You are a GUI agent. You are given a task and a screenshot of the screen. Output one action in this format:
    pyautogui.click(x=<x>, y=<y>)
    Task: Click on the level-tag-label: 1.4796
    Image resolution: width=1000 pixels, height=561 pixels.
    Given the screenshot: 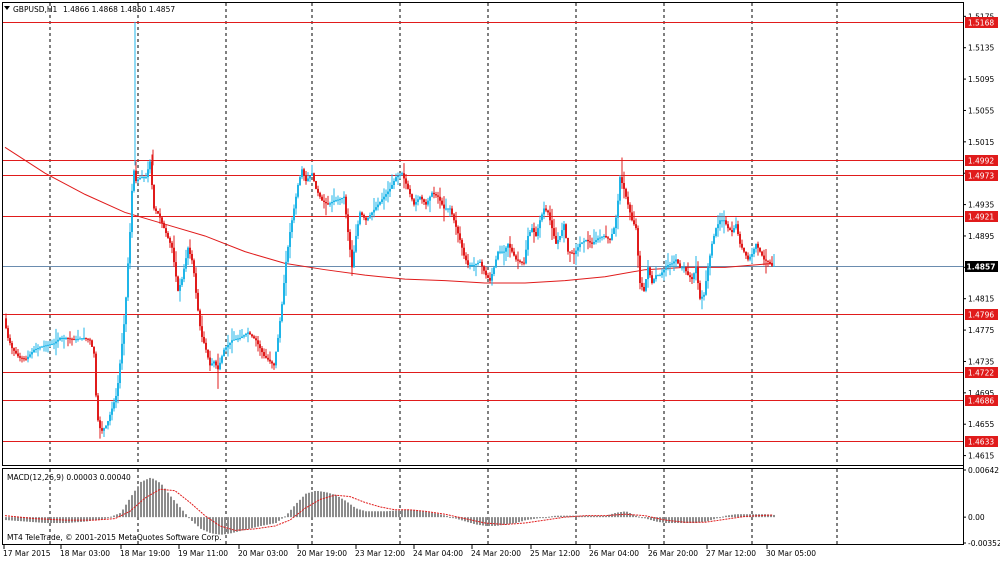 What is the action you would take?
    pyautogui.click(x=981, y=315)
    